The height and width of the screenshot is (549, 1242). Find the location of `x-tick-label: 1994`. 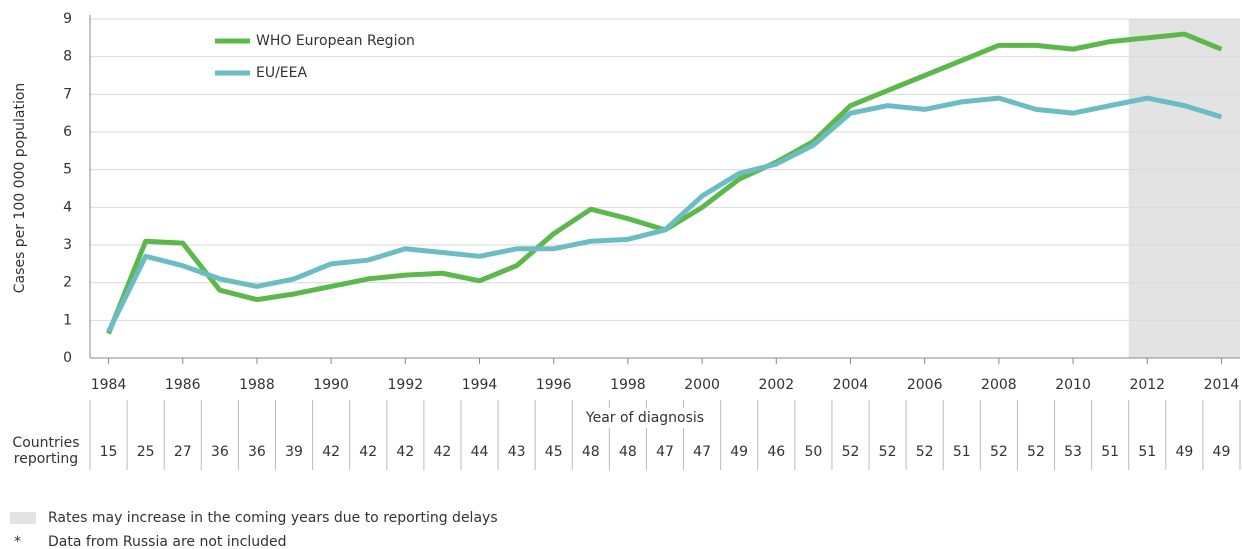

x-tick-label: 1994 is located at coordinates (480, 385).